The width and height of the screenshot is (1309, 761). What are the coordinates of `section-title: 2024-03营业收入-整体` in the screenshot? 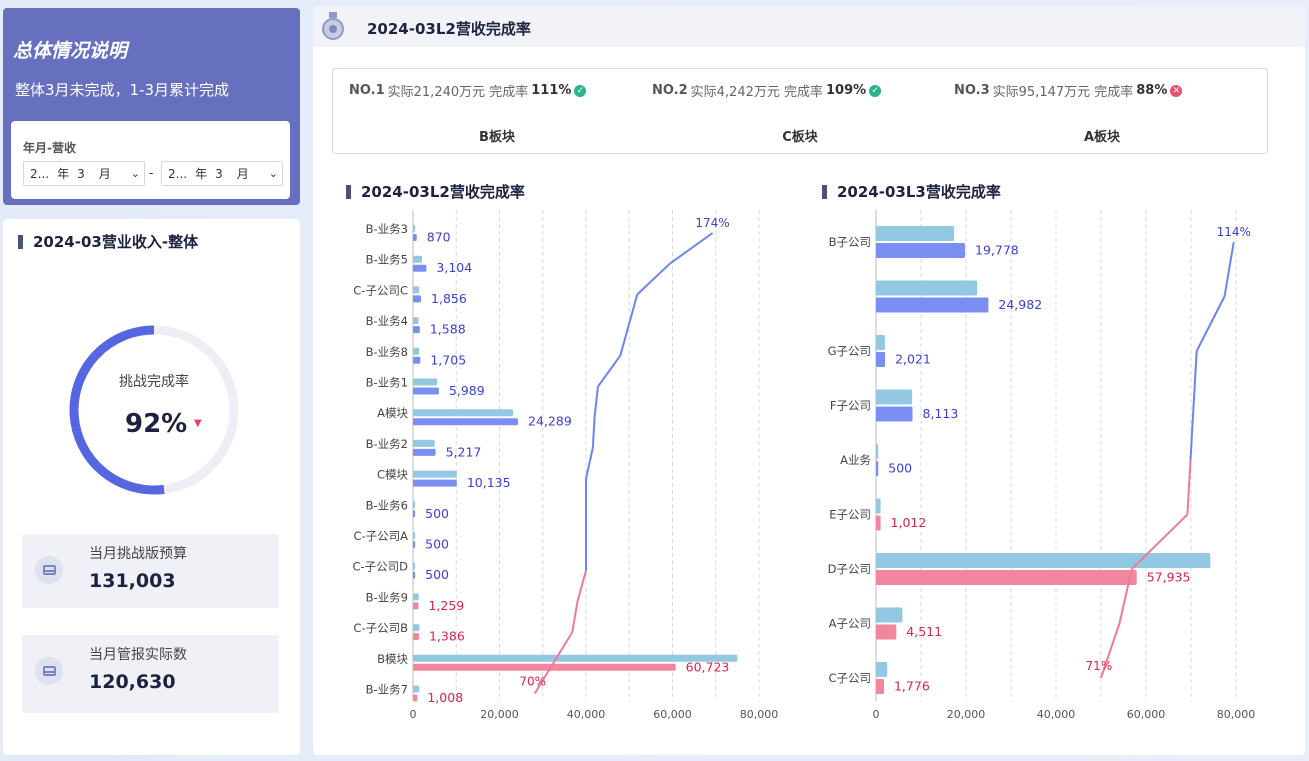 It's located at (108, 241).